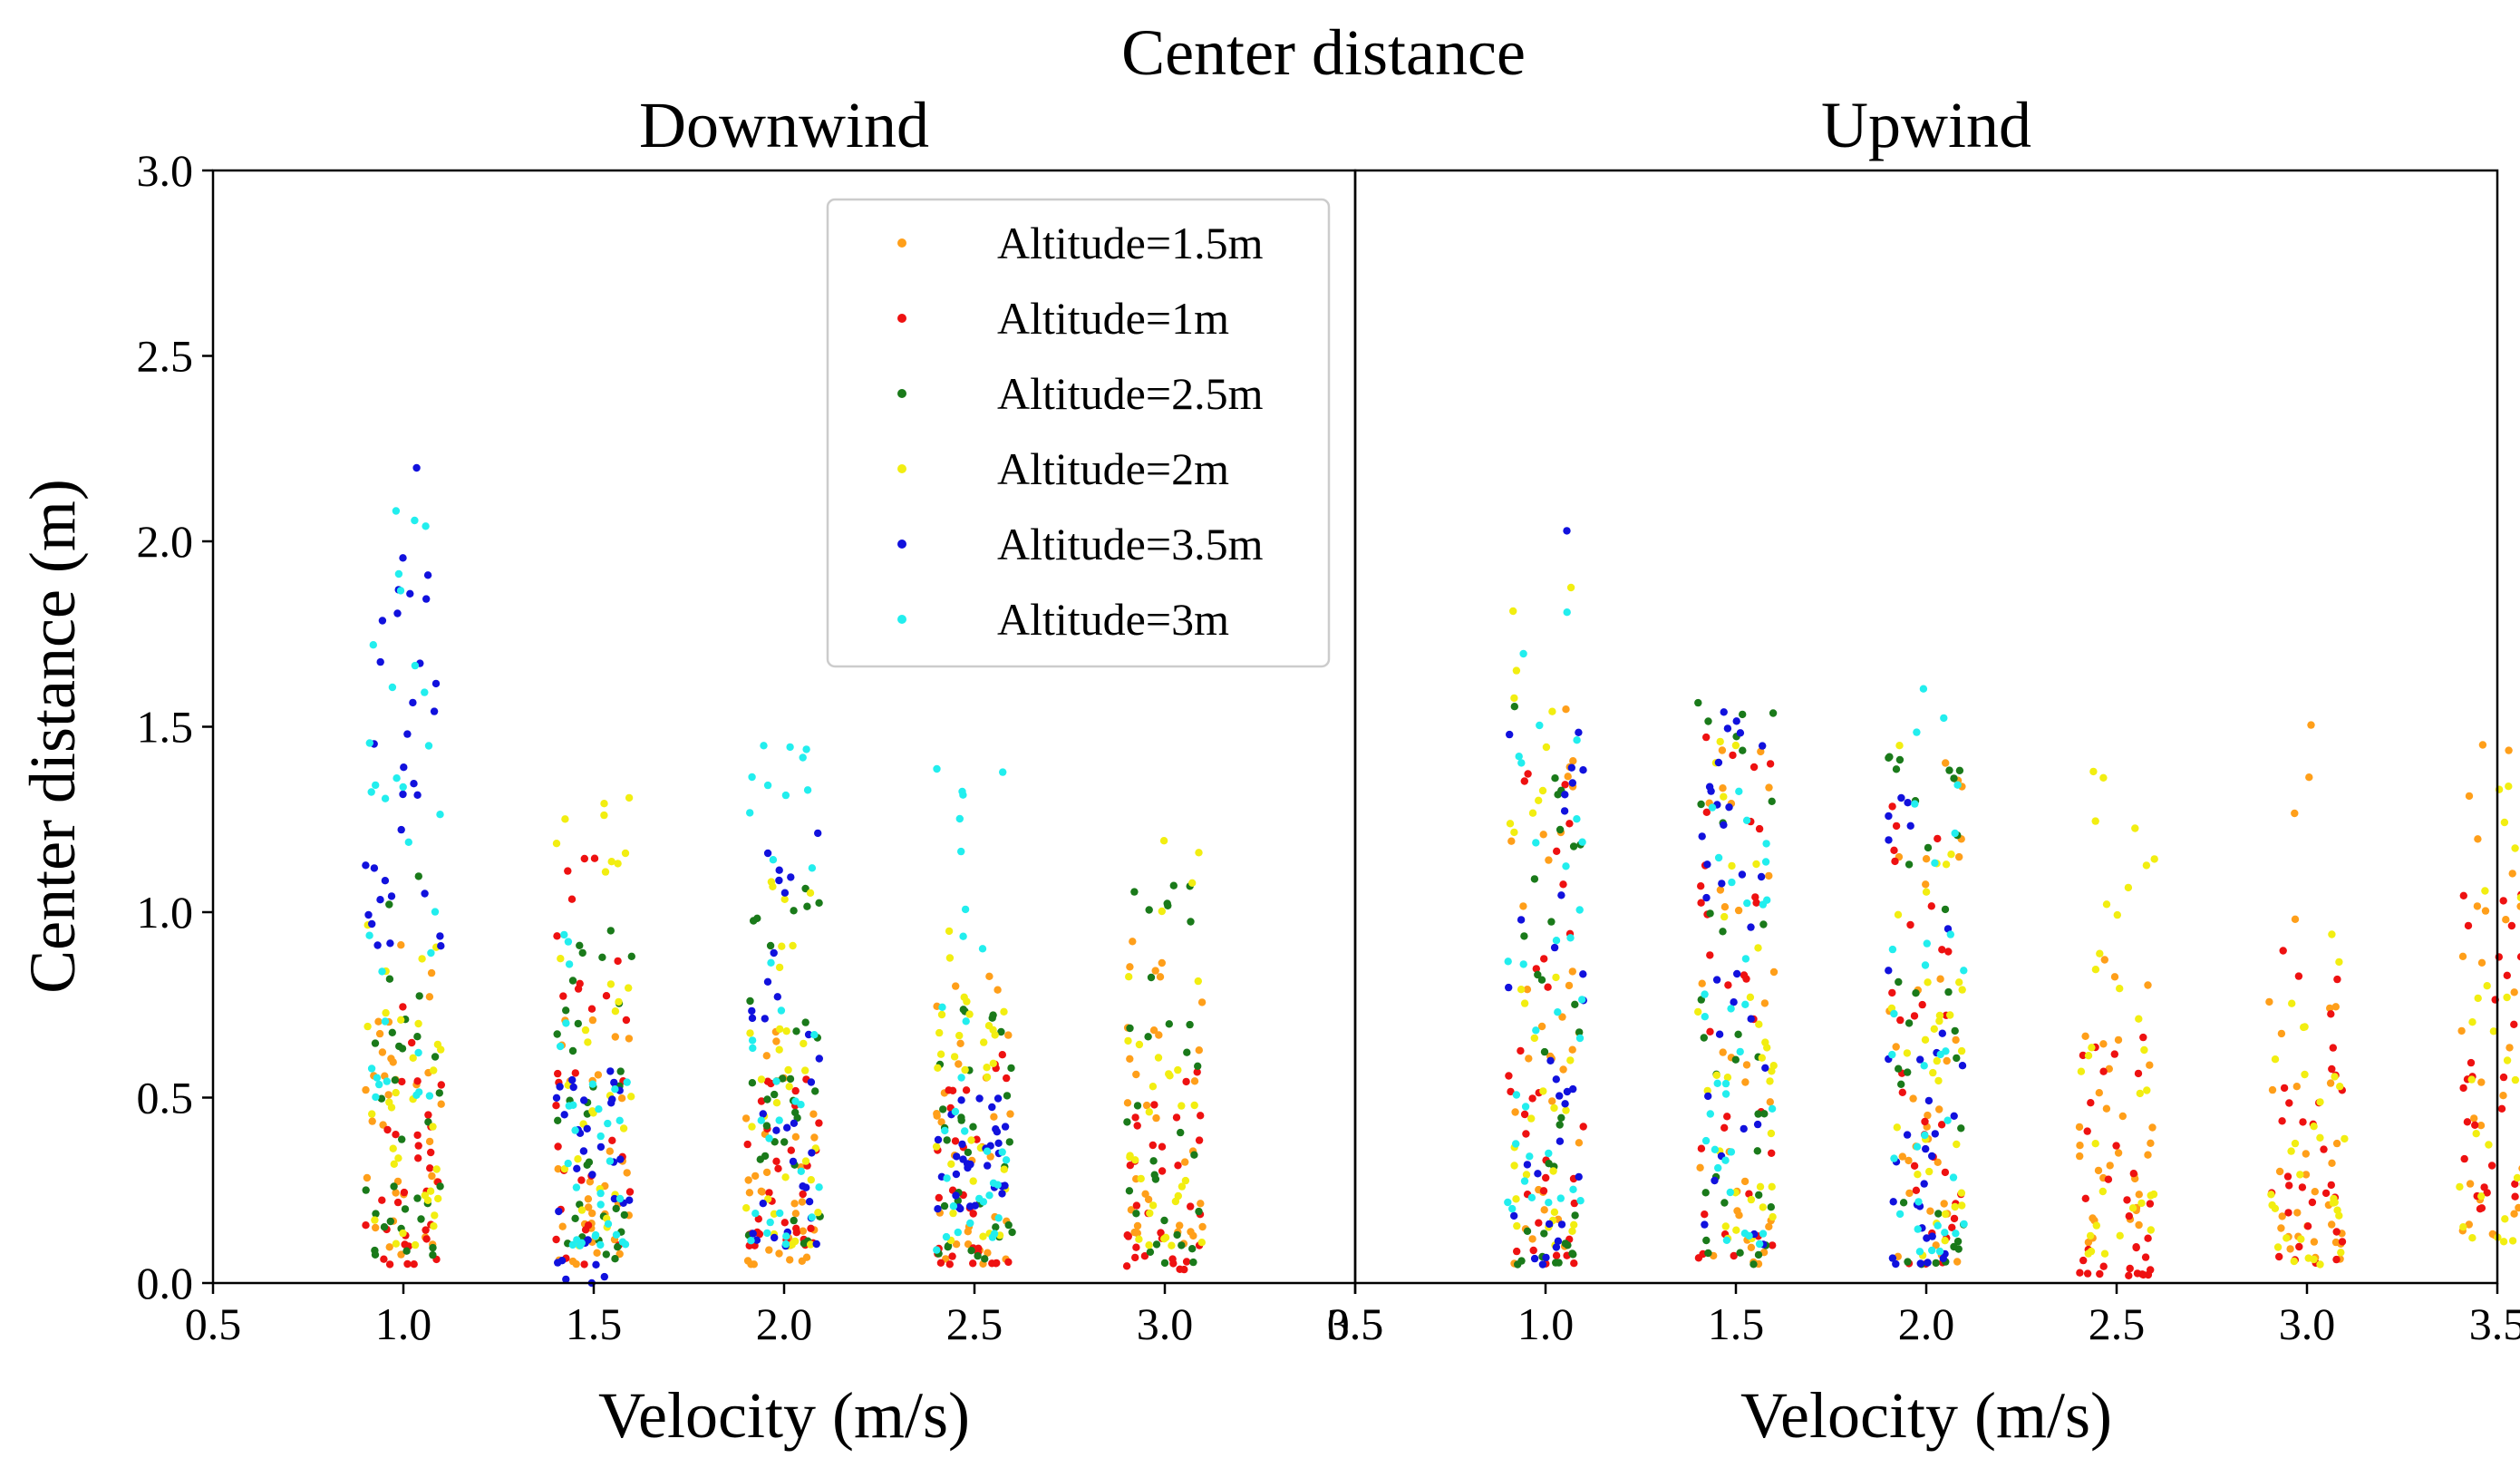  Describe the element at coordinates (1113, 319) in the screenshot. I see `legend-entry: Altitude=1m` at that location.